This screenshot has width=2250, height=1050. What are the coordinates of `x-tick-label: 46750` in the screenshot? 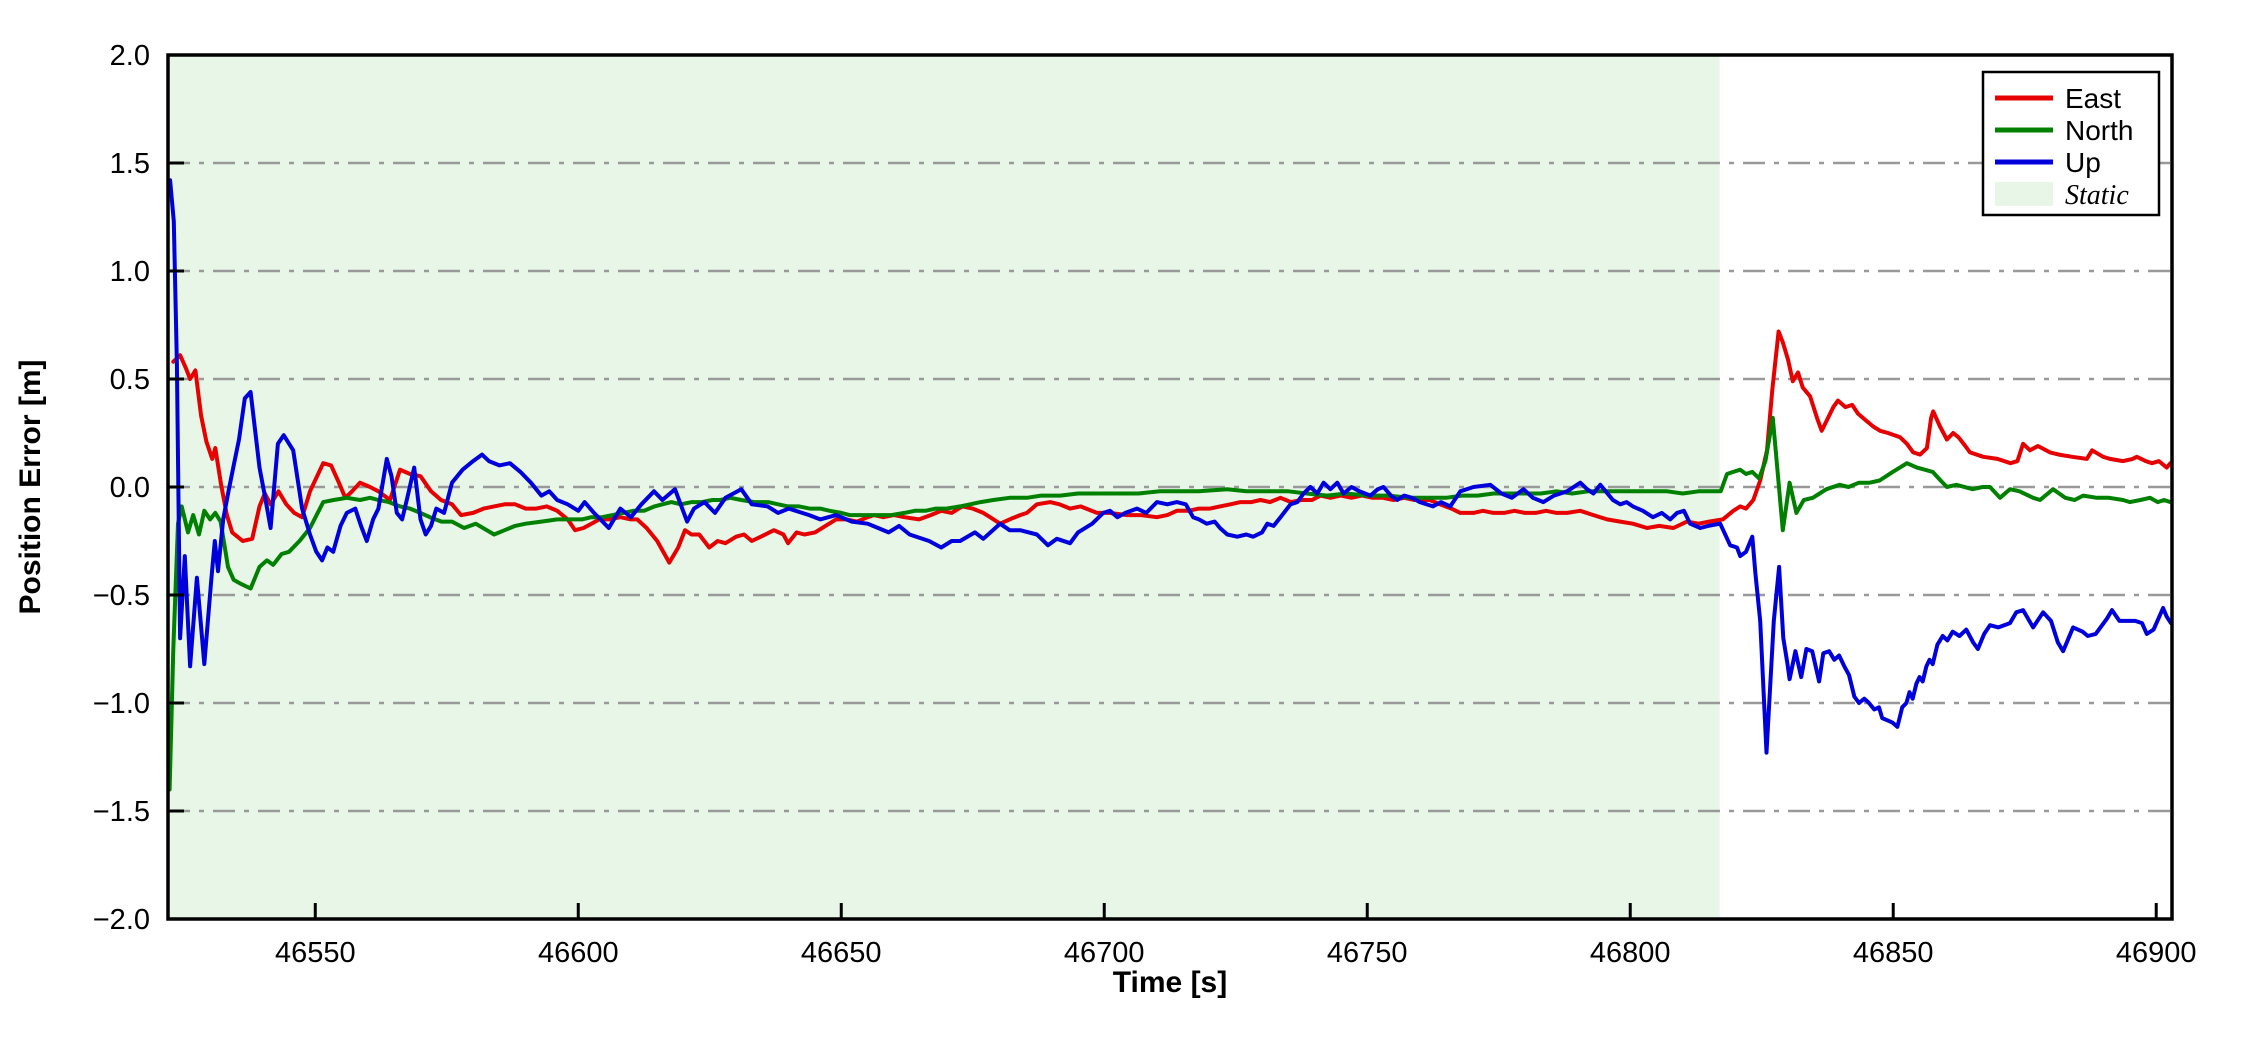 It's located at (1367, 953).